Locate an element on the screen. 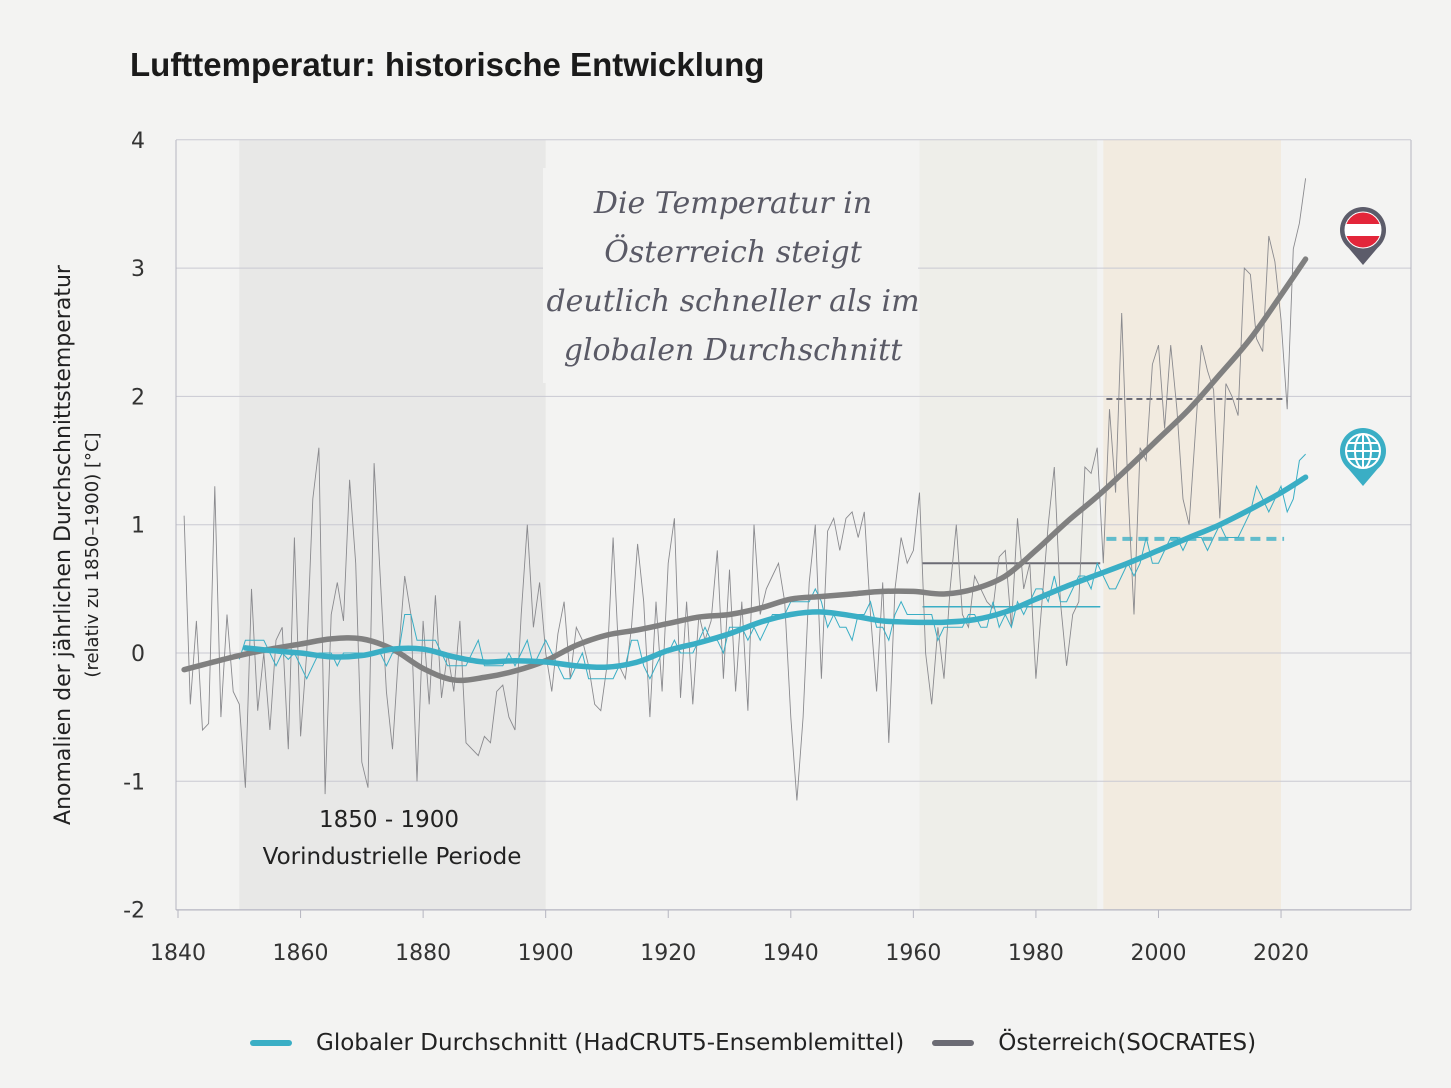 Image resolution: width=1451 pixels, height=1088 pixels. austria-flag-pin-icon is located at coordinates (1363, 236).